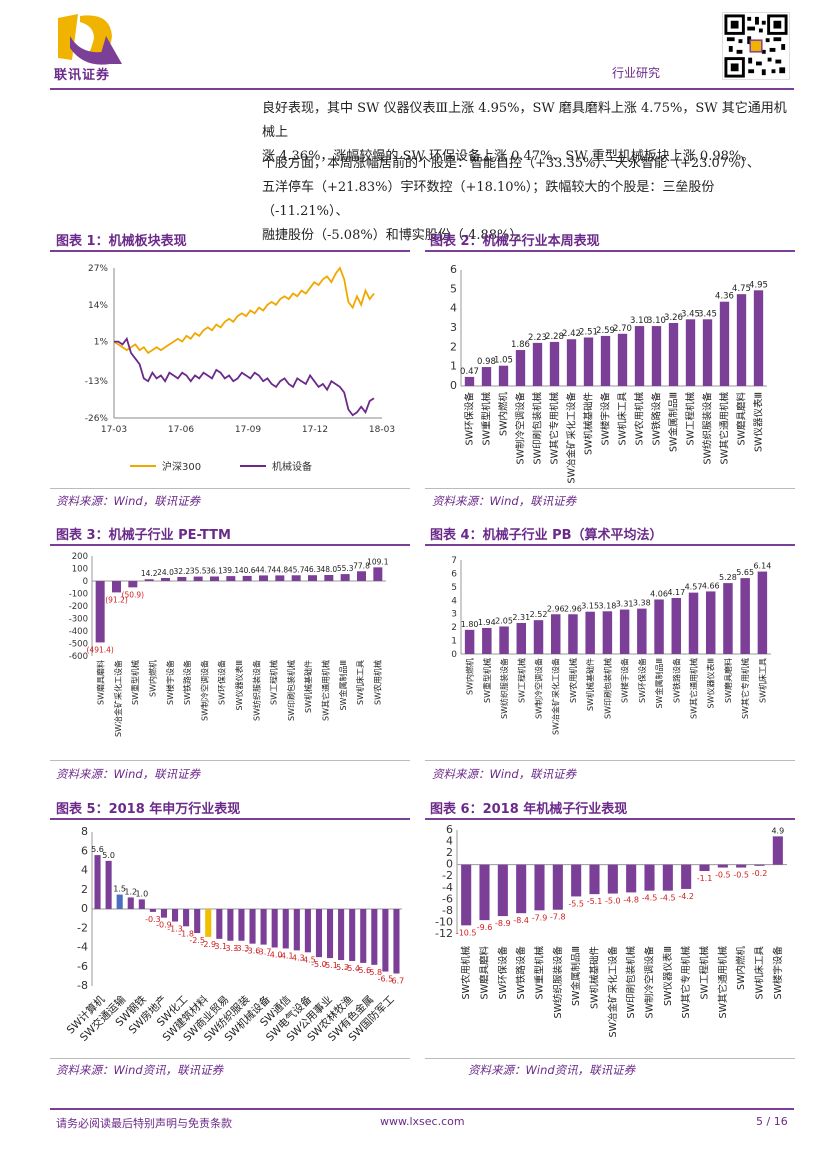 Image resolution: width=827 pixels, height=1170 pixels. What do you see at coordinates (760, 973) in the screenshot?
I see `category-label: SW机床工具` at bounding box center [760, 973].